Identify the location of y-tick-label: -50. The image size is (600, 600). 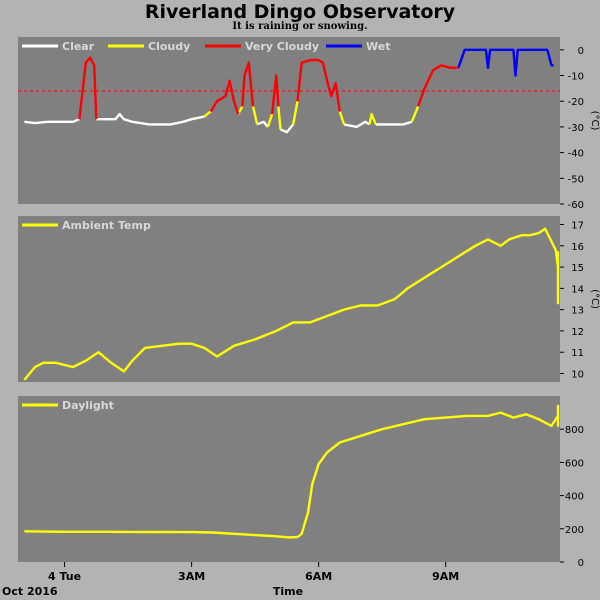
(576, 179).